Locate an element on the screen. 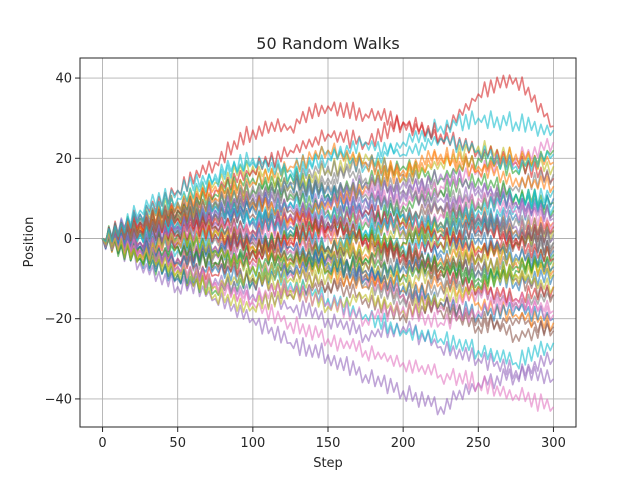 The height and width of the screenshot is (480, 640). y-tick-label: 20 is located at coordinates (63, 159).